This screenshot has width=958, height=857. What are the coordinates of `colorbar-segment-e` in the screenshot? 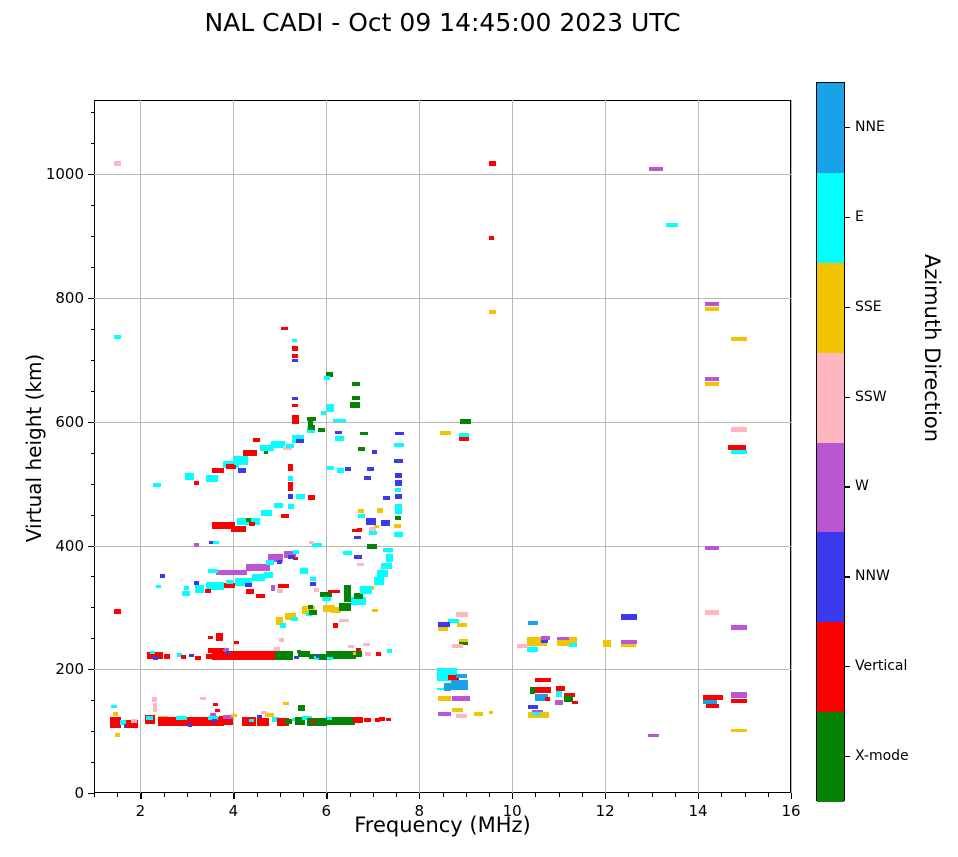 It's located at (830, 217).